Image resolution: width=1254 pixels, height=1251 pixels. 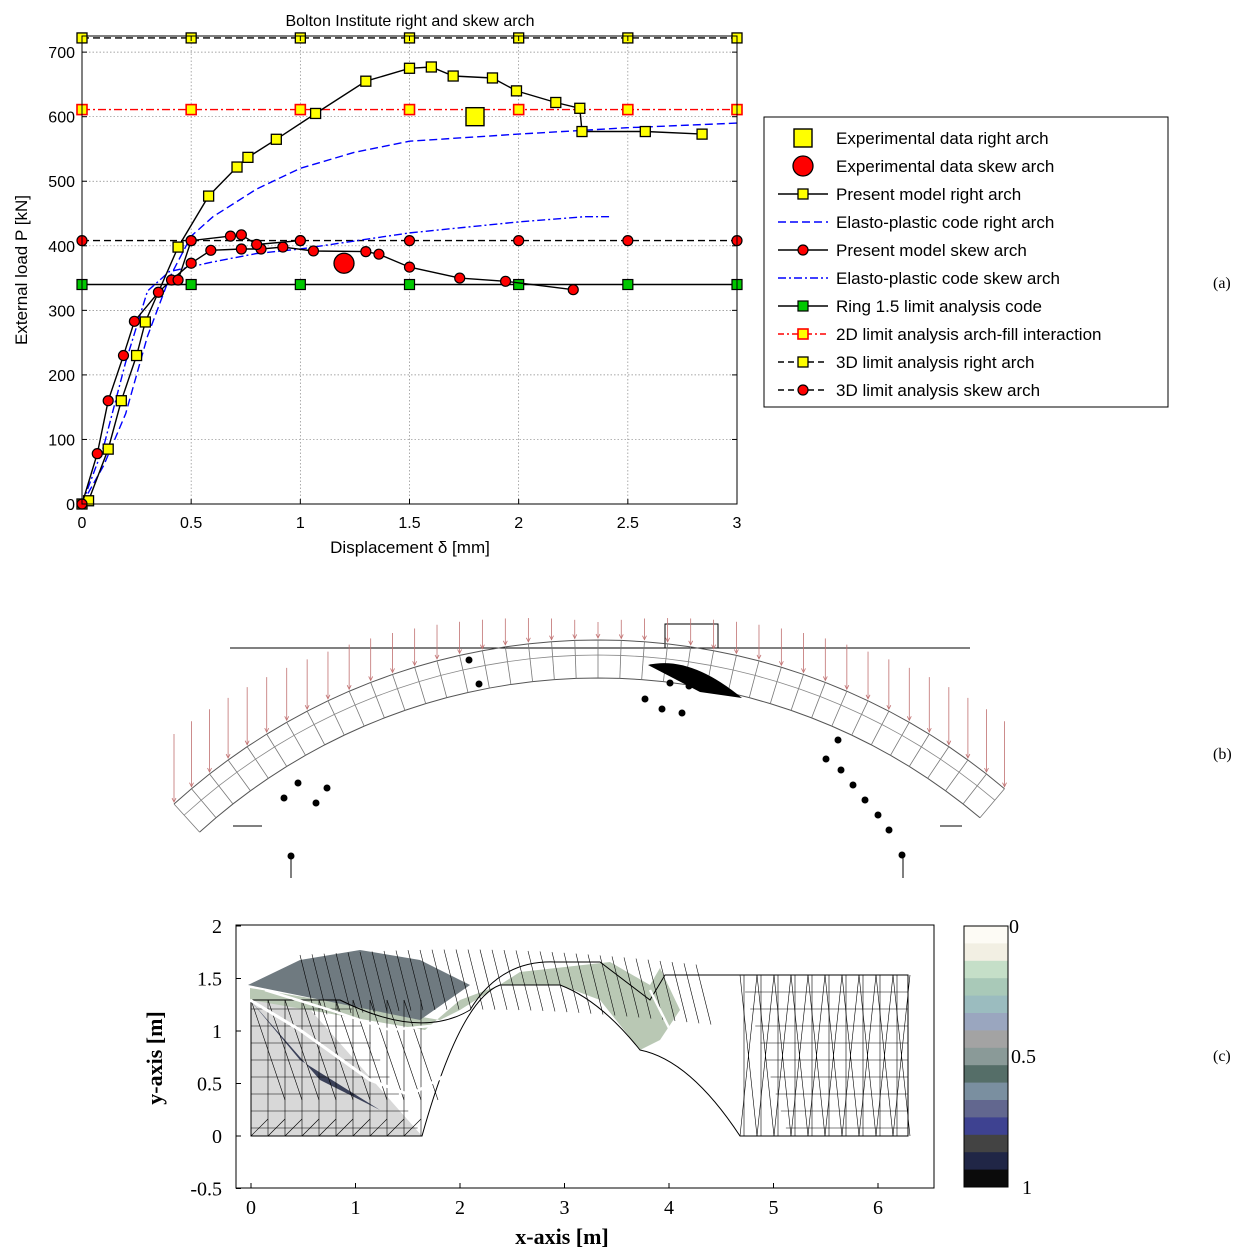 I want to click on legend-label: 2D limit analysis arch-fill interaction, so click(x=968, y=334).